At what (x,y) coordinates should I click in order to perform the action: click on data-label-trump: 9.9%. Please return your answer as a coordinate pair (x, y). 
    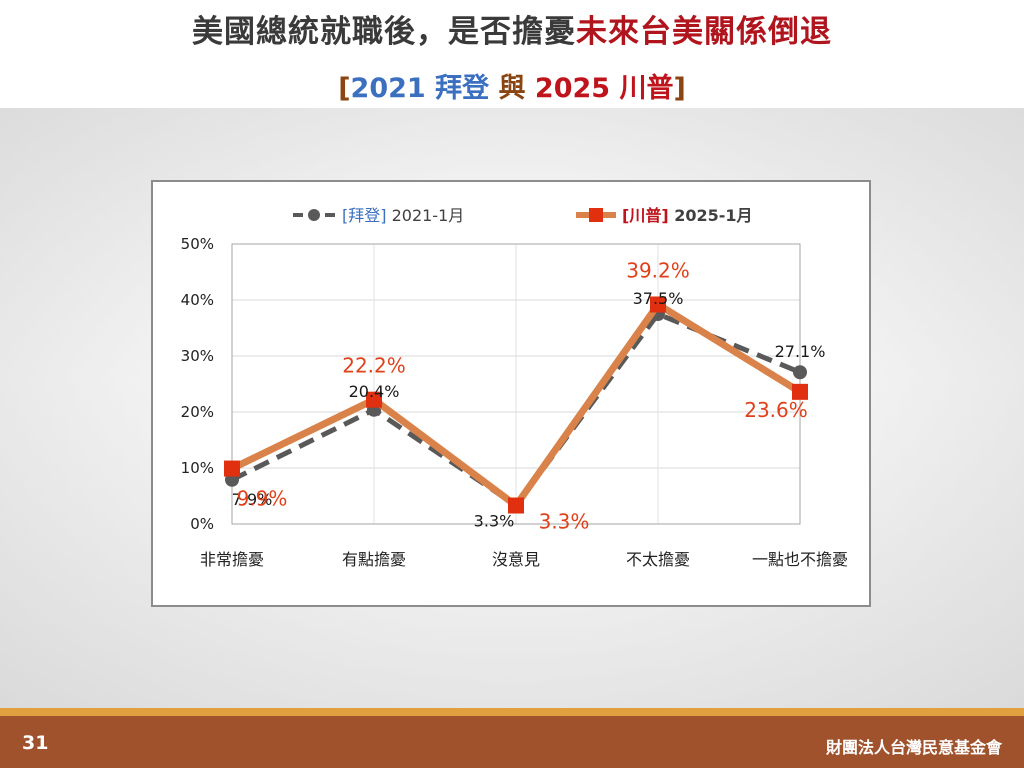
    Looking at the image, I should click on (262, 499).